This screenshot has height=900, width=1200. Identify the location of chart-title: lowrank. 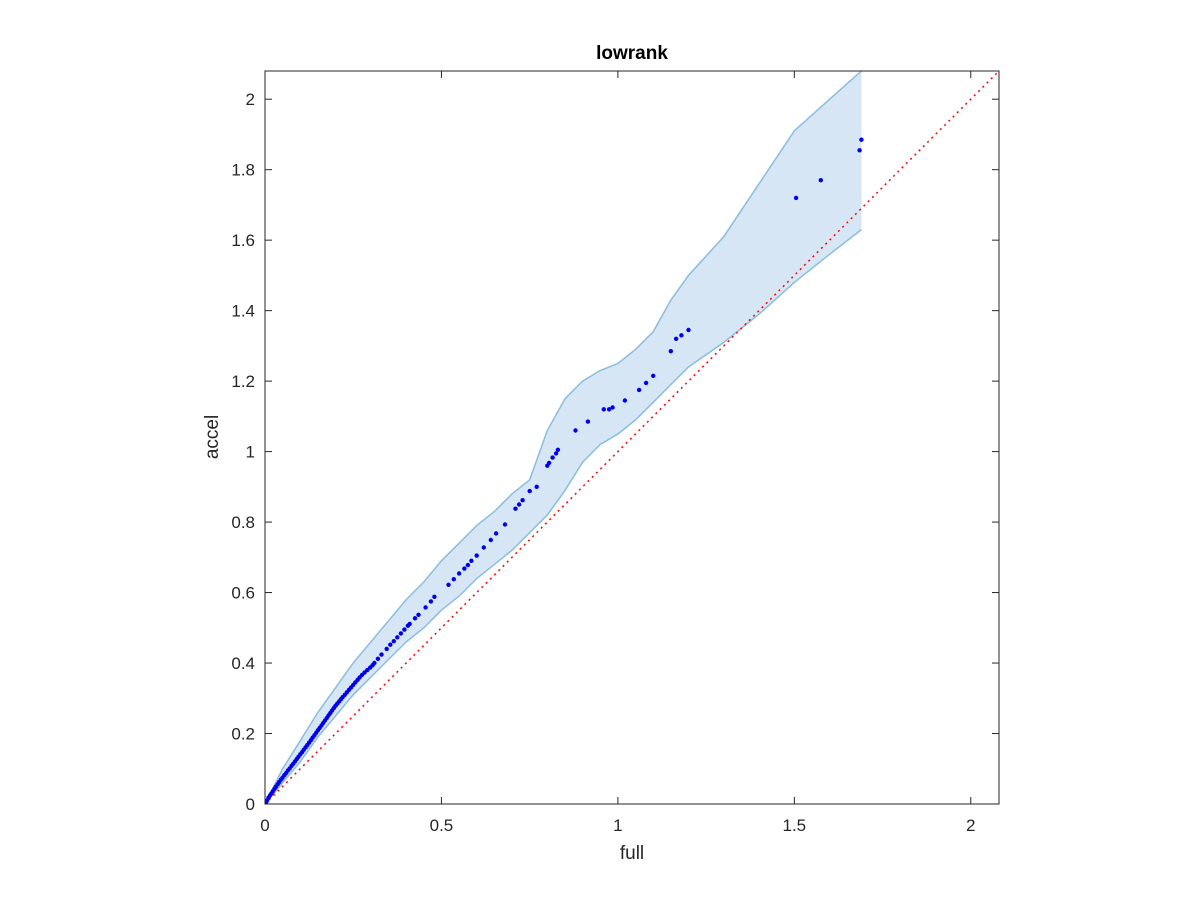
(632, 53).